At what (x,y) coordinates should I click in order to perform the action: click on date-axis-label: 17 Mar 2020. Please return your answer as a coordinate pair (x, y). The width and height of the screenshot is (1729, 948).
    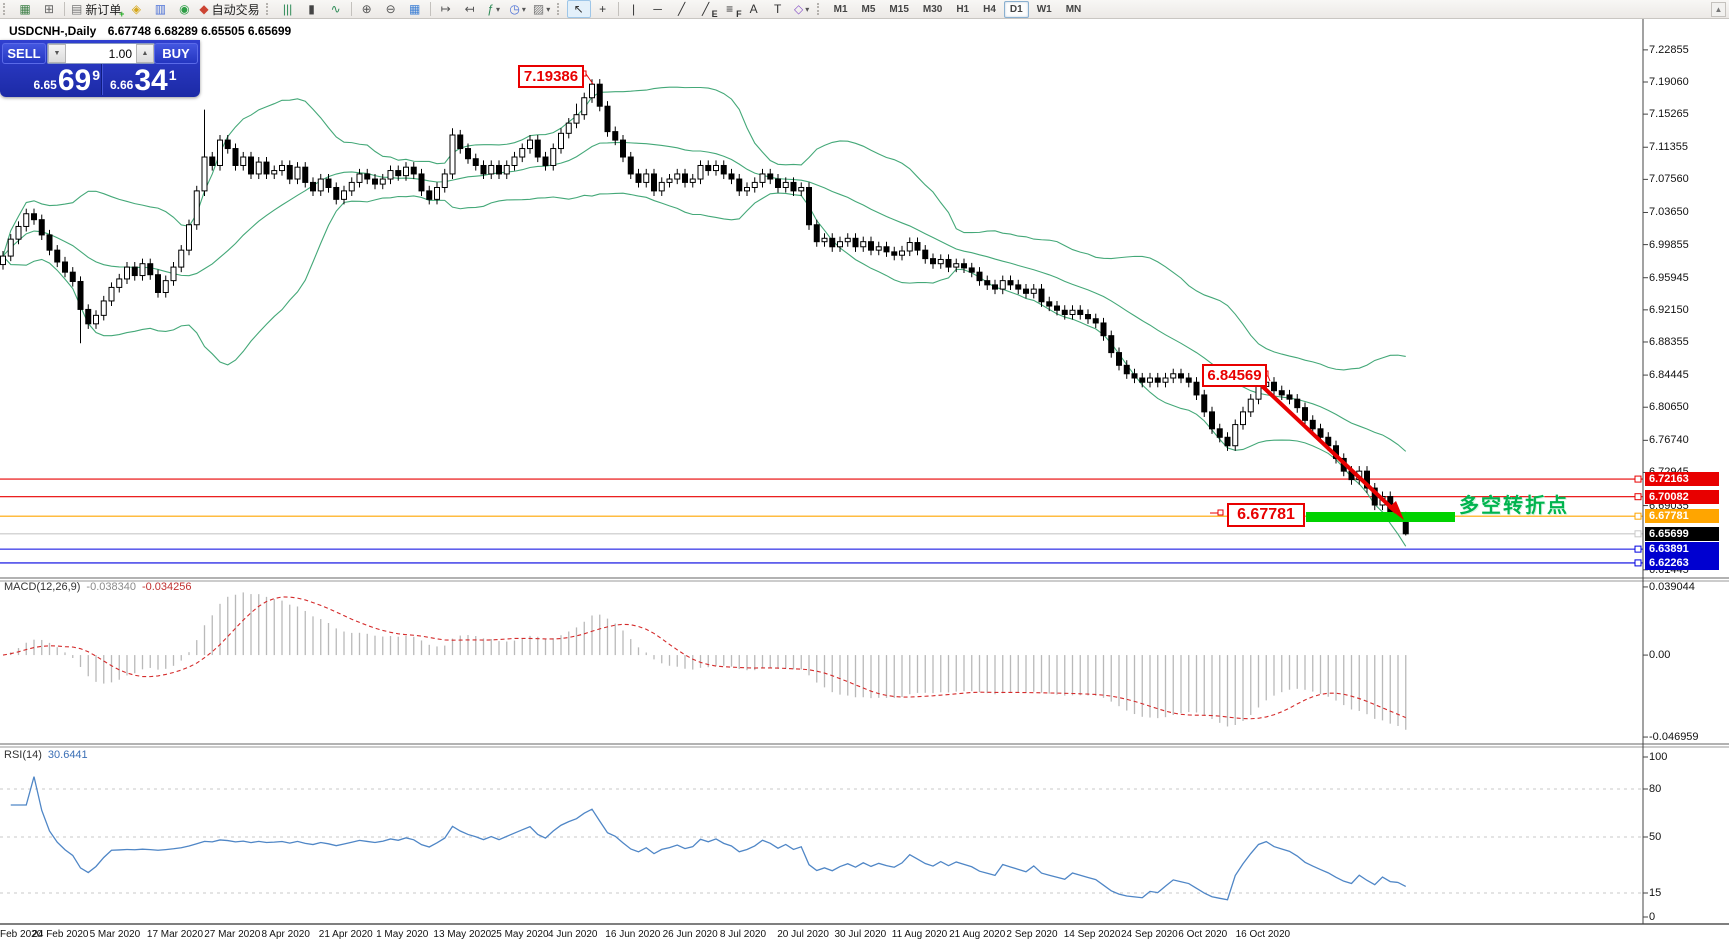
    Looking at the image, I should click on (175, 934).